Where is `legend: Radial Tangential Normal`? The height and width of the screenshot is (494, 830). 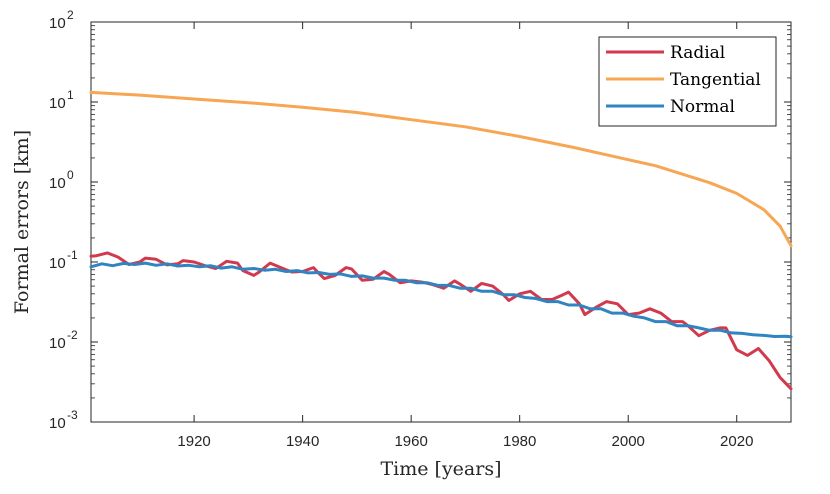
legend: Radial Tangential Normal is located at coordinates (687, 81).